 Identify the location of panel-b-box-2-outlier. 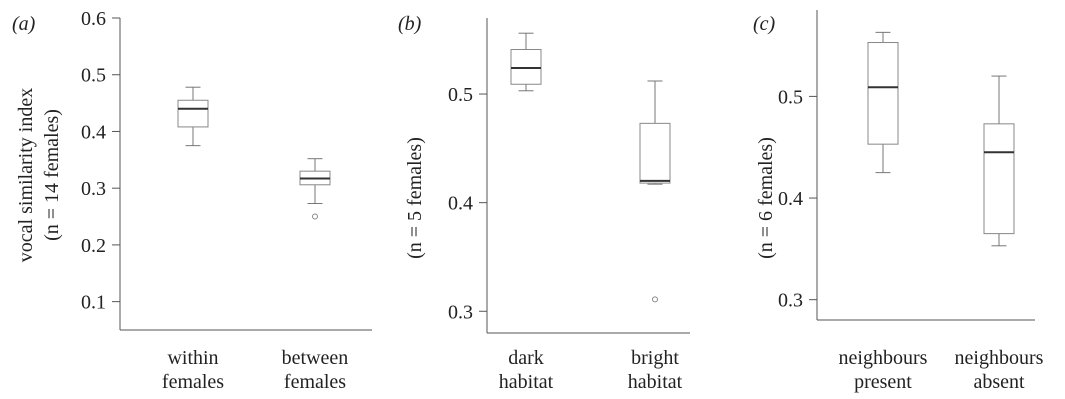
(655, 299).